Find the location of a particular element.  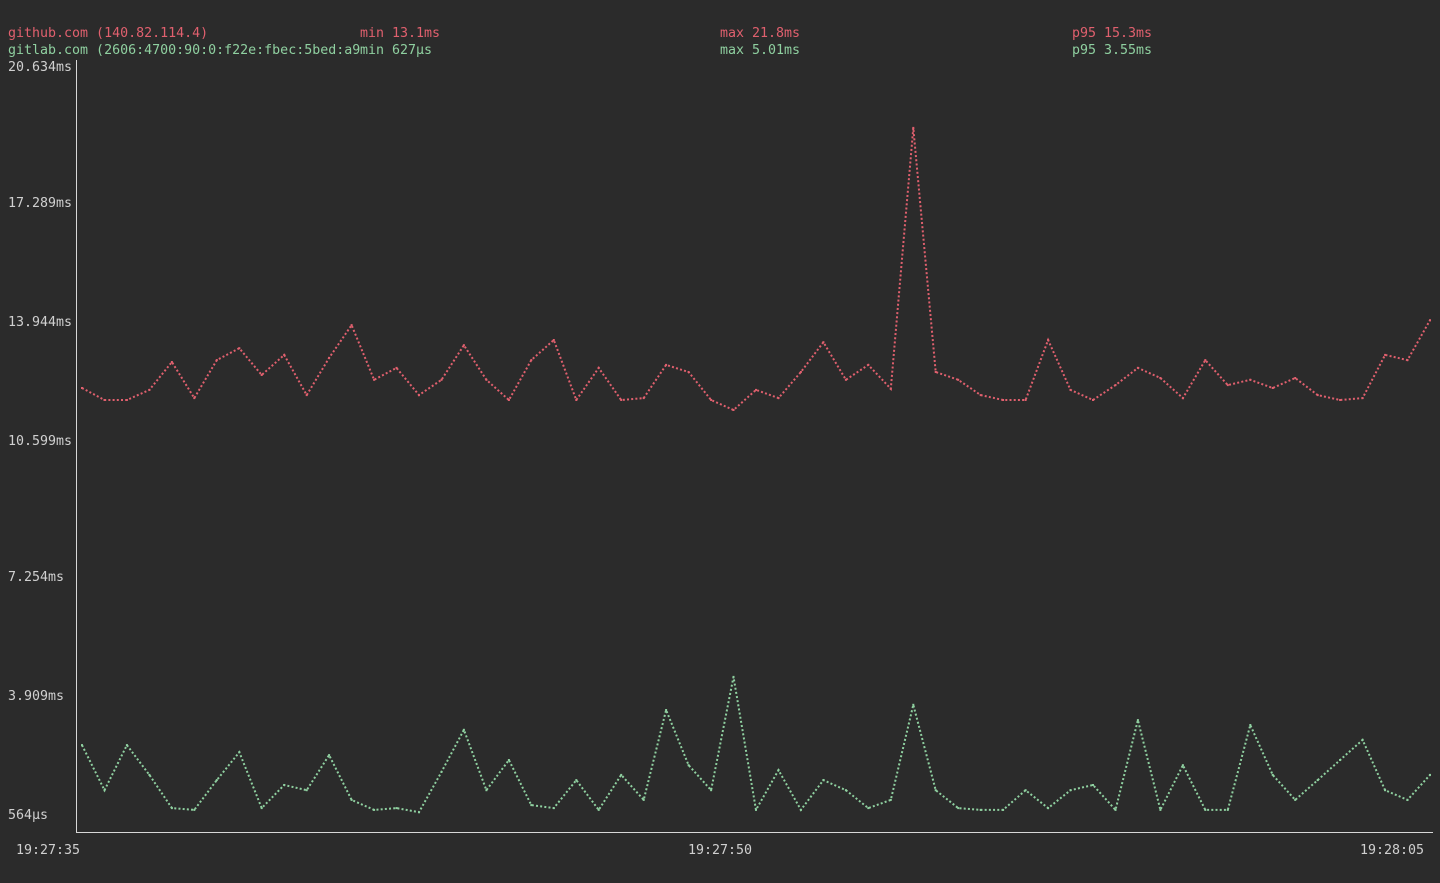

legend-min-github: min 13.1ms is located at coordinates (400, 33).